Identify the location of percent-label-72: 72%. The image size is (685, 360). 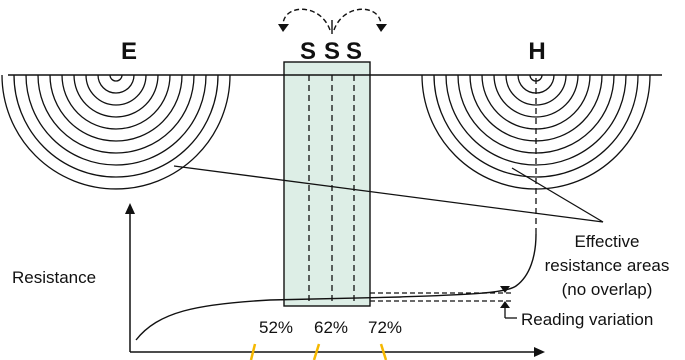
(385, 327).